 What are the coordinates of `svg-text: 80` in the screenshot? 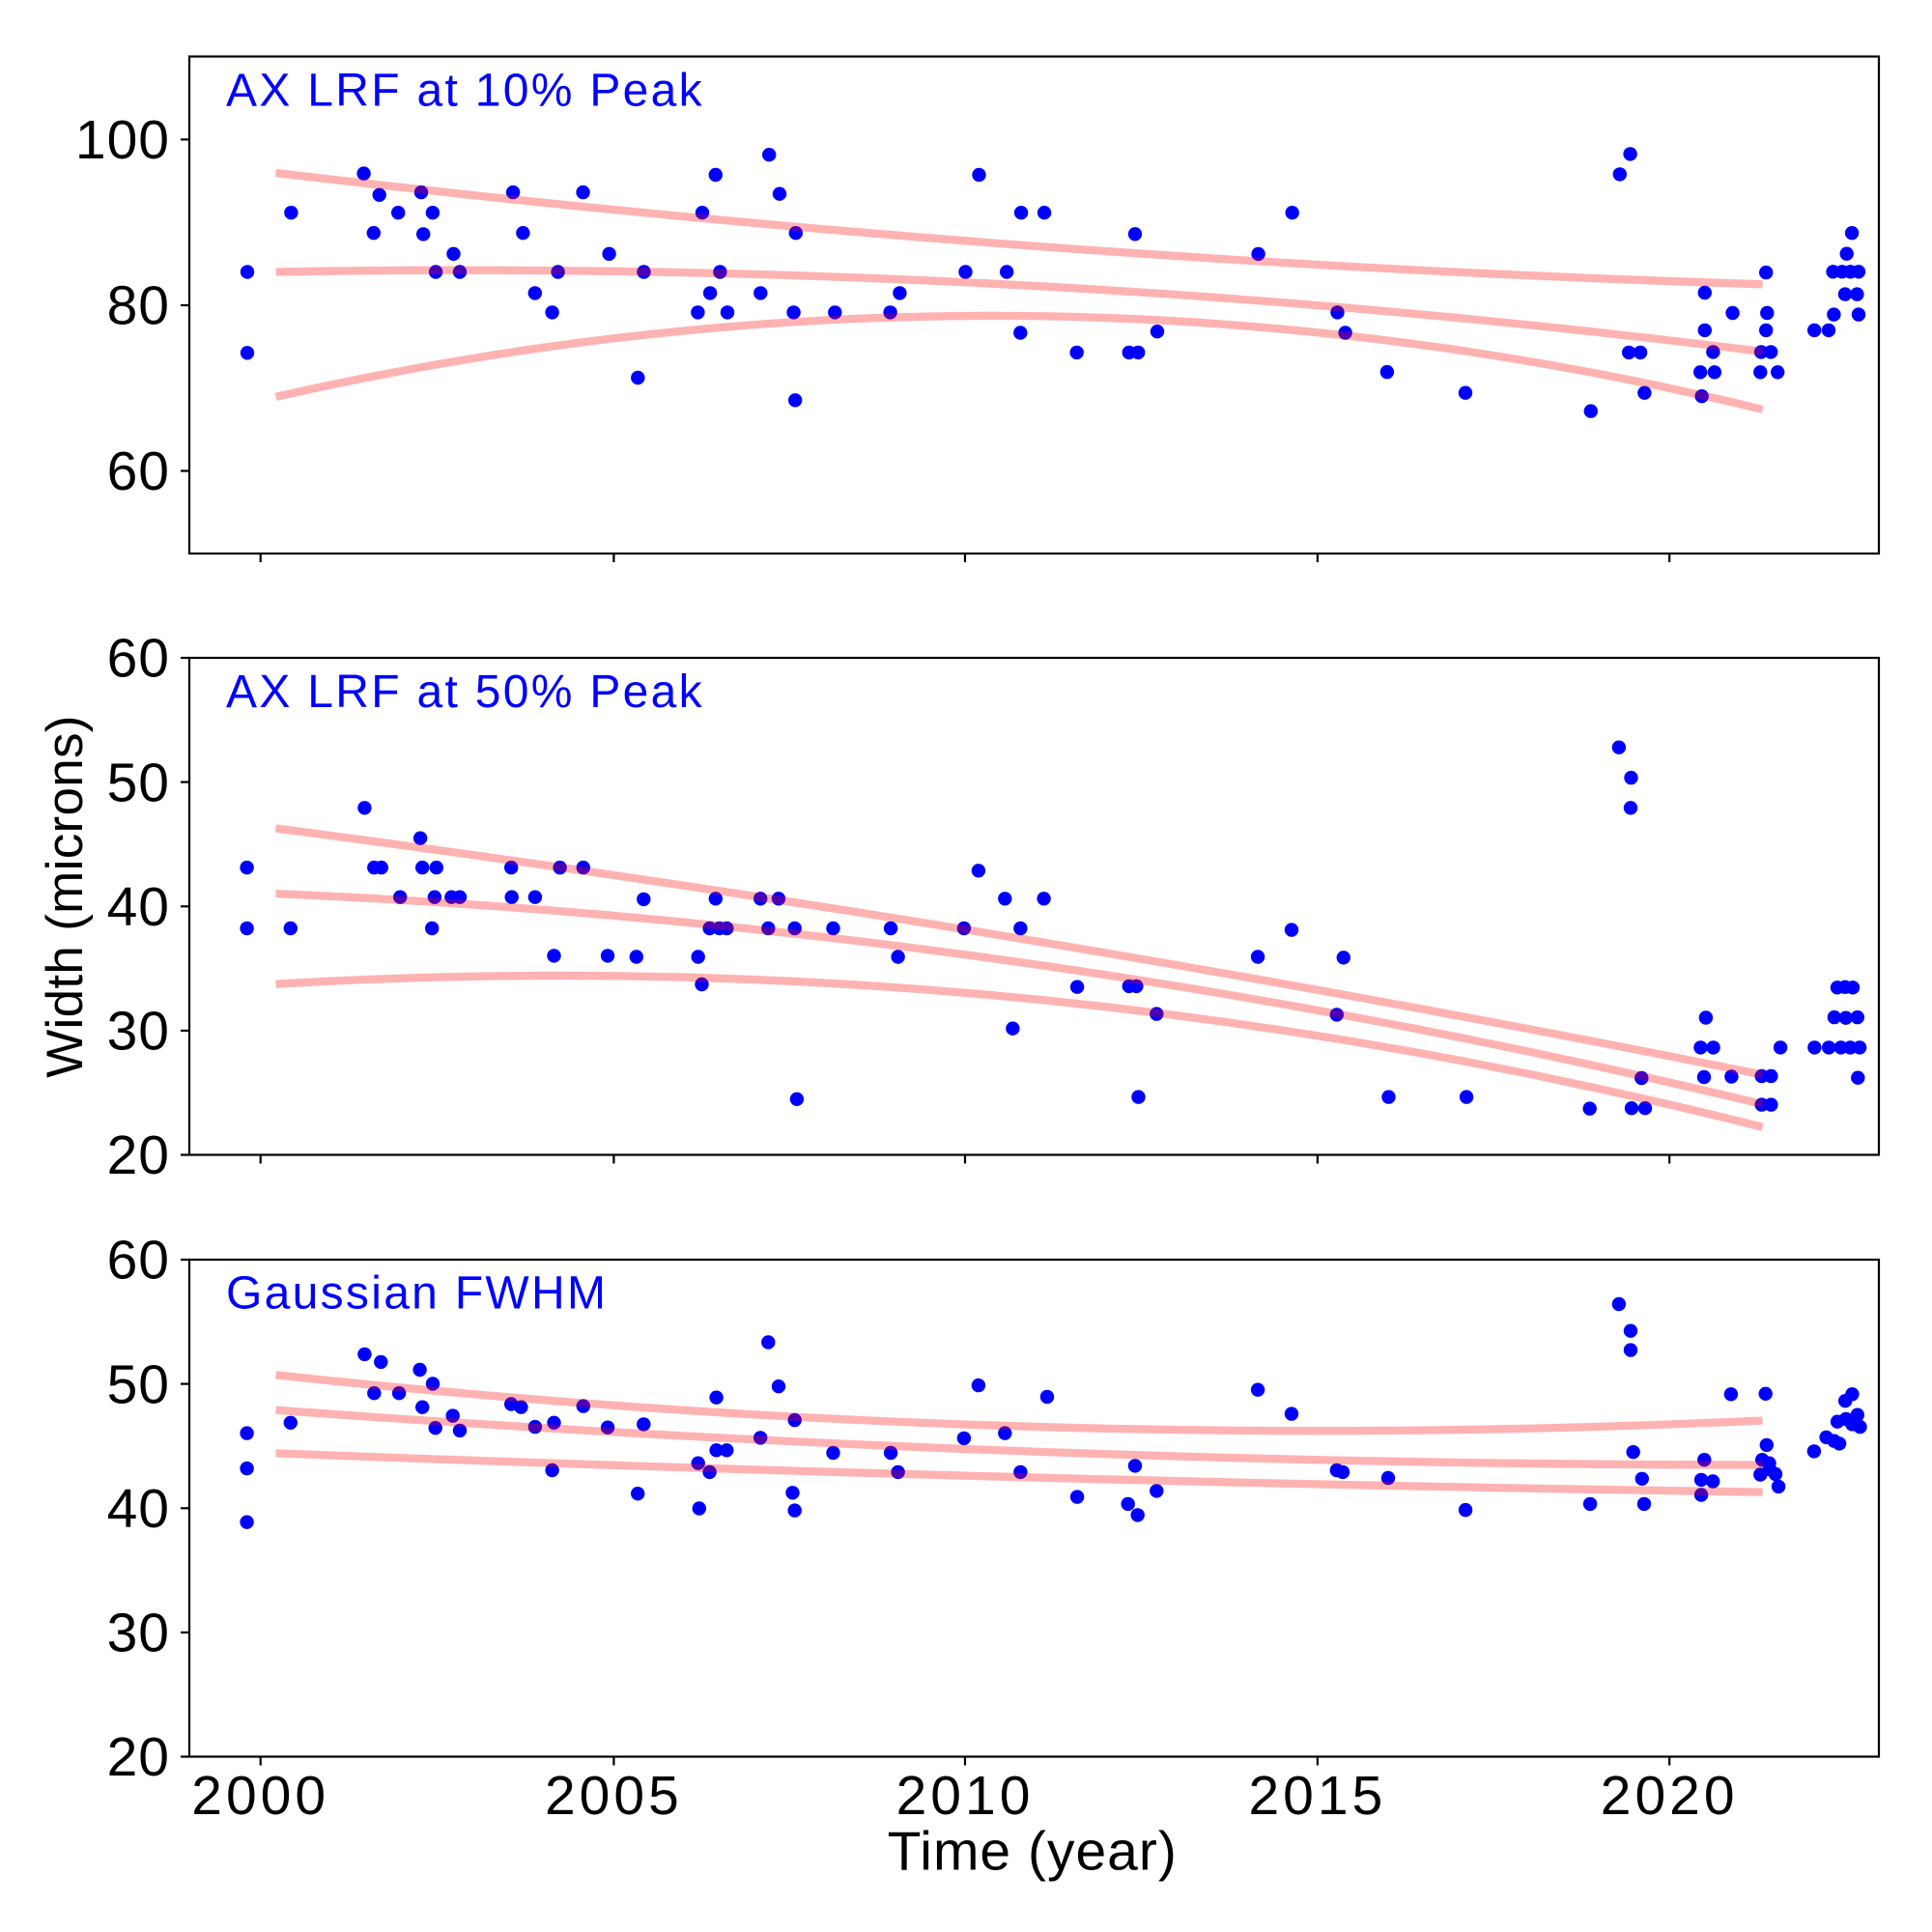 It's located at (138, 306).